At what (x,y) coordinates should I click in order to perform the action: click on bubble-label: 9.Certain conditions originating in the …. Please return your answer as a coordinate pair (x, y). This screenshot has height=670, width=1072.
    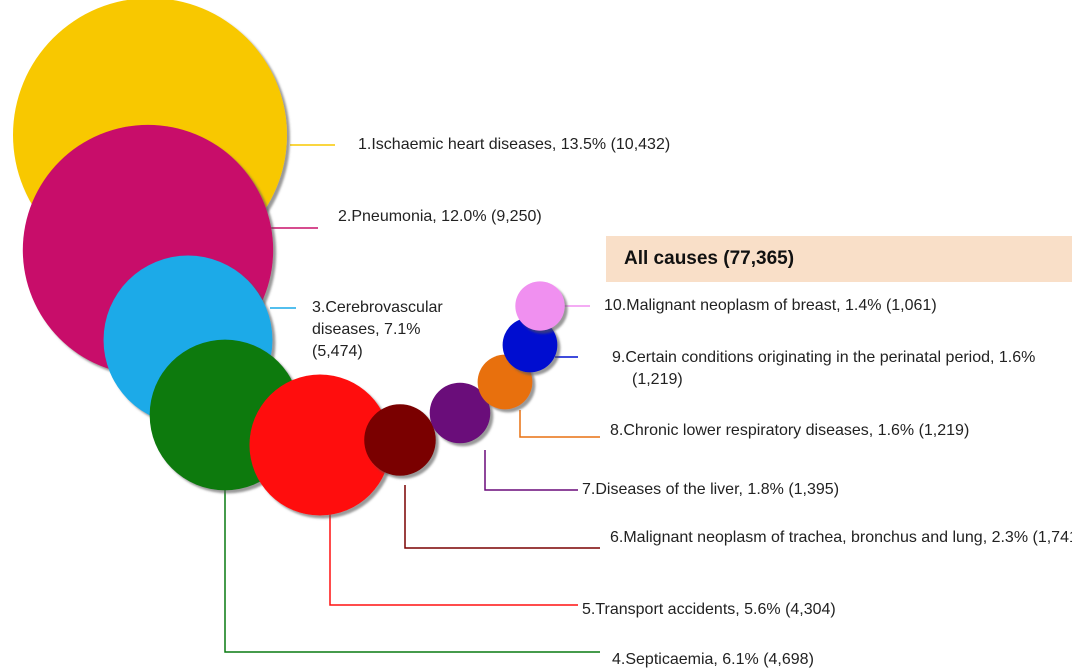
    Looking at the image, I should click on (824, 368).